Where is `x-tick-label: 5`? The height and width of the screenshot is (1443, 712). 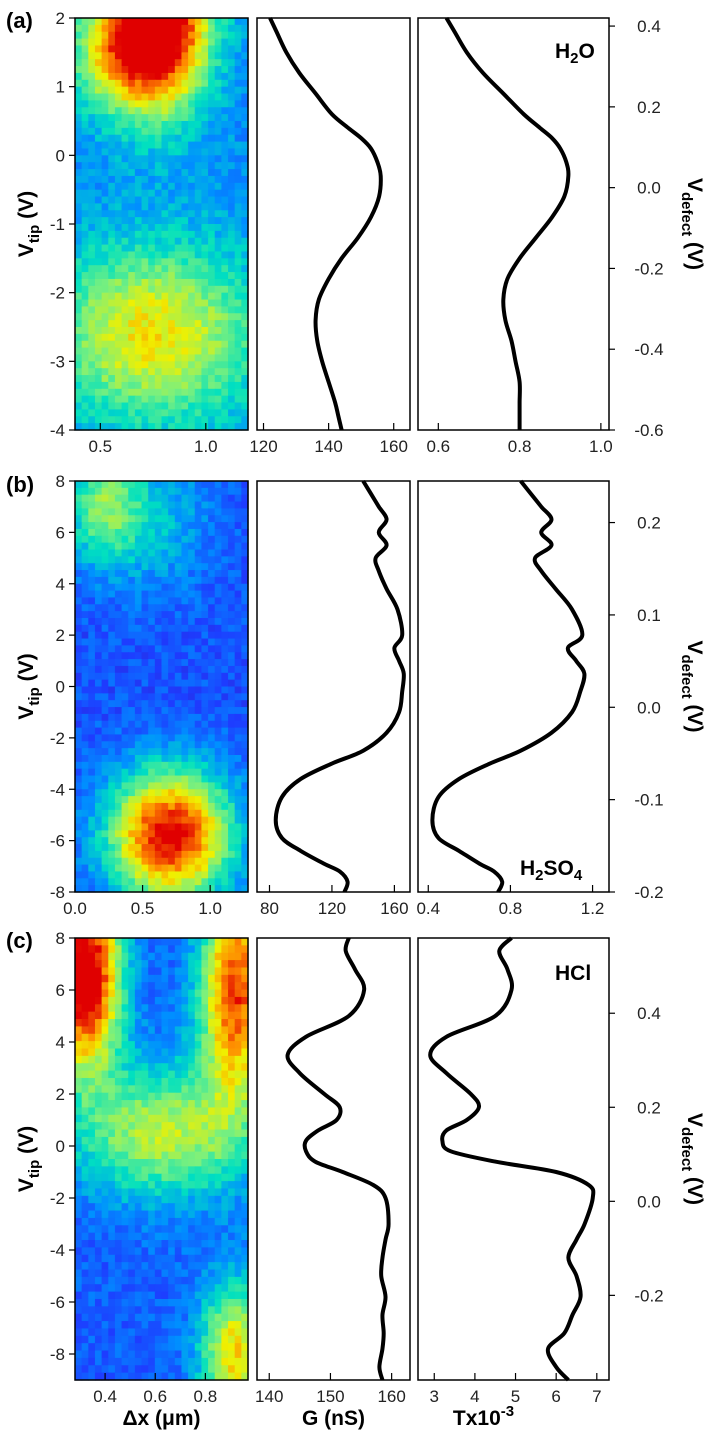
x-tick-label: 5 is located at coordinates (515, 1396).